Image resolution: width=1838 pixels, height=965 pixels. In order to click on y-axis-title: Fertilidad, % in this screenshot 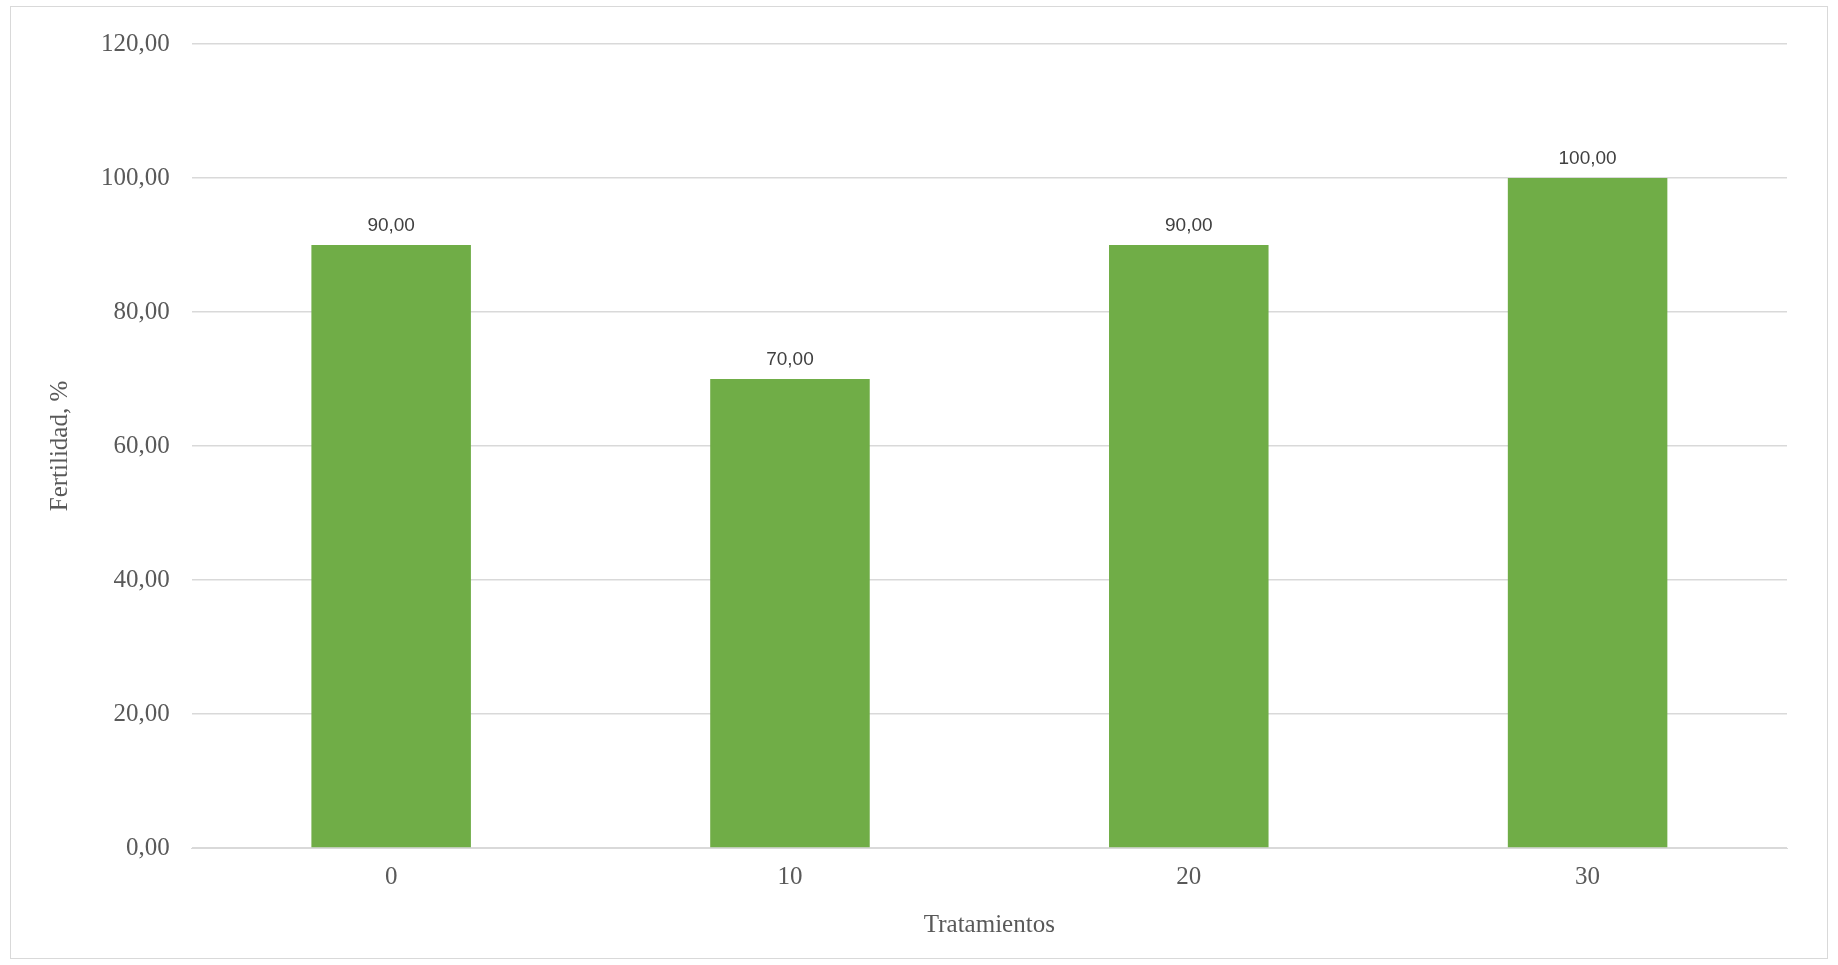, I will do `click(58, 446)`.